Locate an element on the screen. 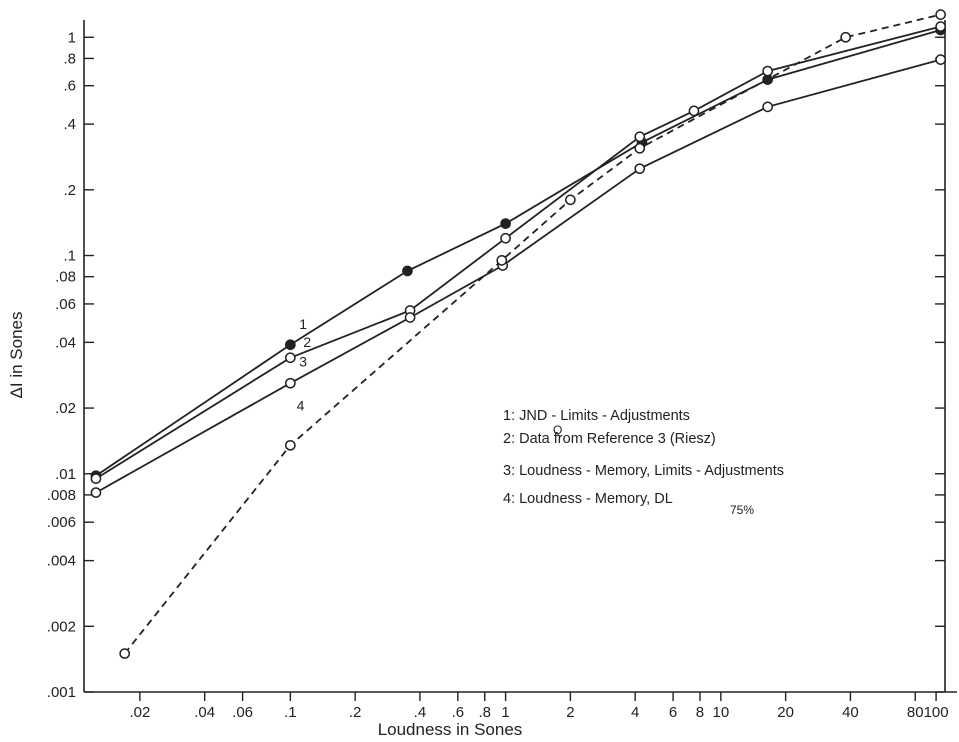 This screenshot has width=959, height=742. y-tick-label: .6 is located at coordinates (69, 86).